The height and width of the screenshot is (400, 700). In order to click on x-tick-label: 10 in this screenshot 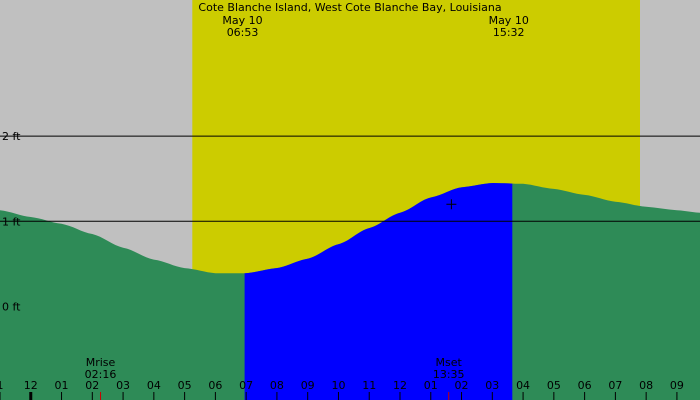, I will do `click(338, 385)`.